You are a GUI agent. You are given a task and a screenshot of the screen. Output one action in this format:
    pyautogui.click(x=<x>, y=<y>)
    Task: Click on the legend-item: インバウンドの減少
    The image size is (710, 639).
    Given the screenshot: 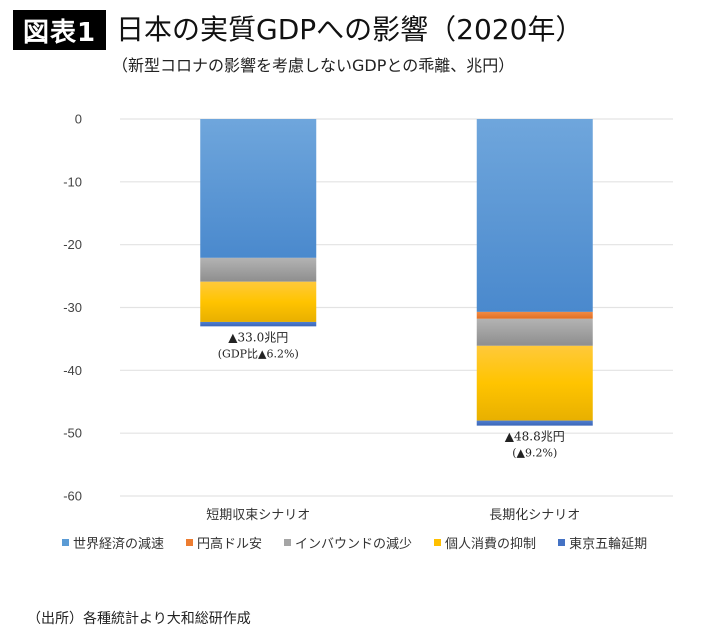 What is the action you would take?
    pyautogui.click(x=348, y=542)
    